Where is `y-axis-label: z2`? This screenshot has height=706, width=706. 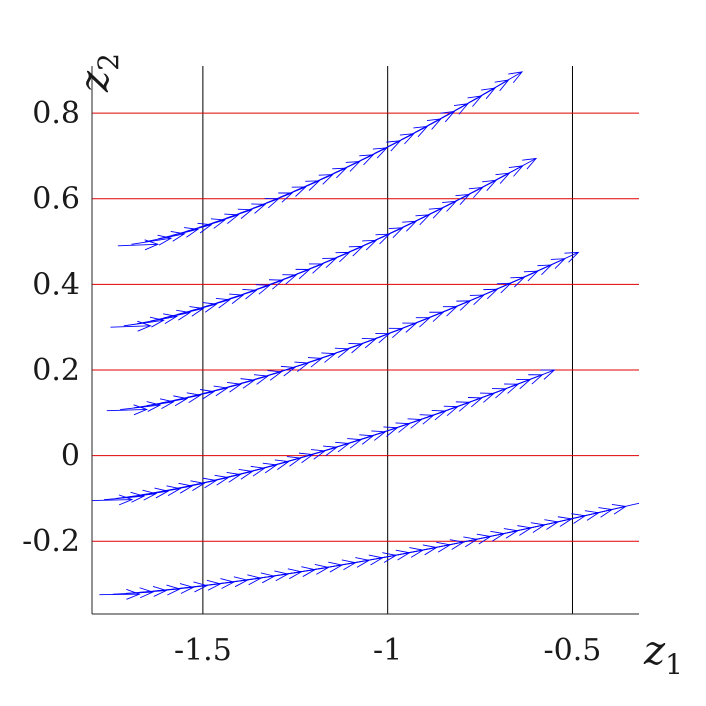 y-axis-label: z2 is located at coordinates (98, 73).